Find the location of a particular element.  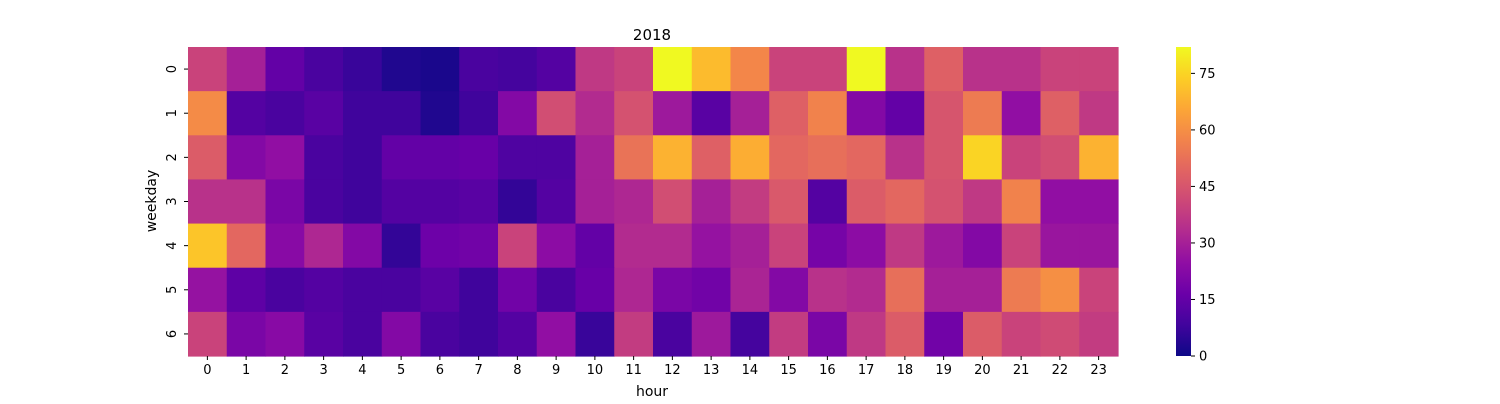

x-tick-label: 7 is located at coordinates (478, 370).